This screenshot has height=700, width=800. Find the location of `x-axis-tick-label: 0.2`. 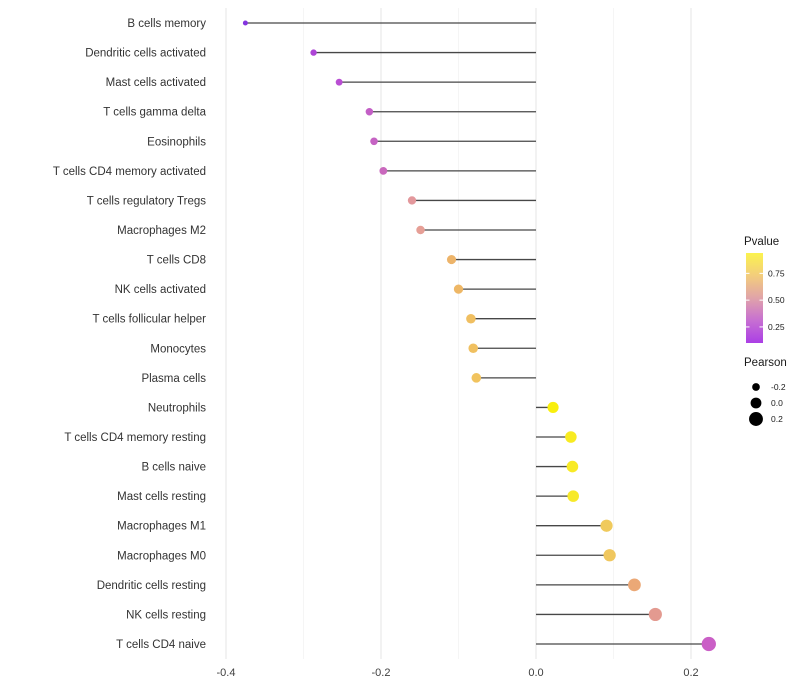

x-axis-tick-label: 0.2 is located at coordinates (690, 673).